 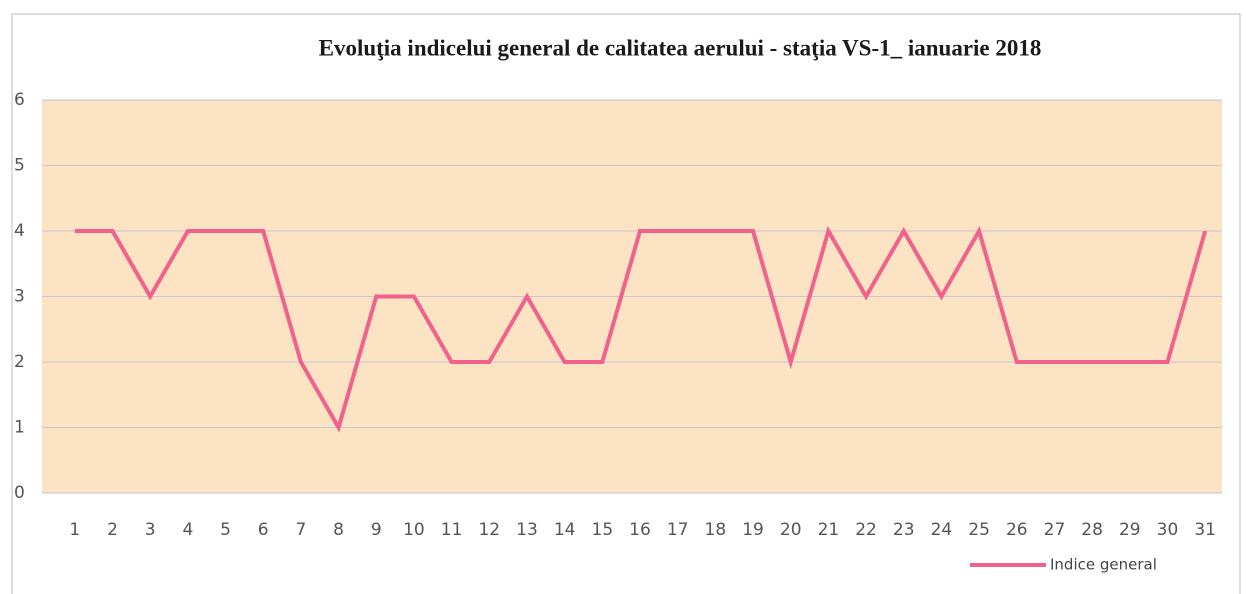 What do you see at coordinates (19, 100) in the screenshot?
I see `y-tick-label: 6` at bounding box center [19, 100].